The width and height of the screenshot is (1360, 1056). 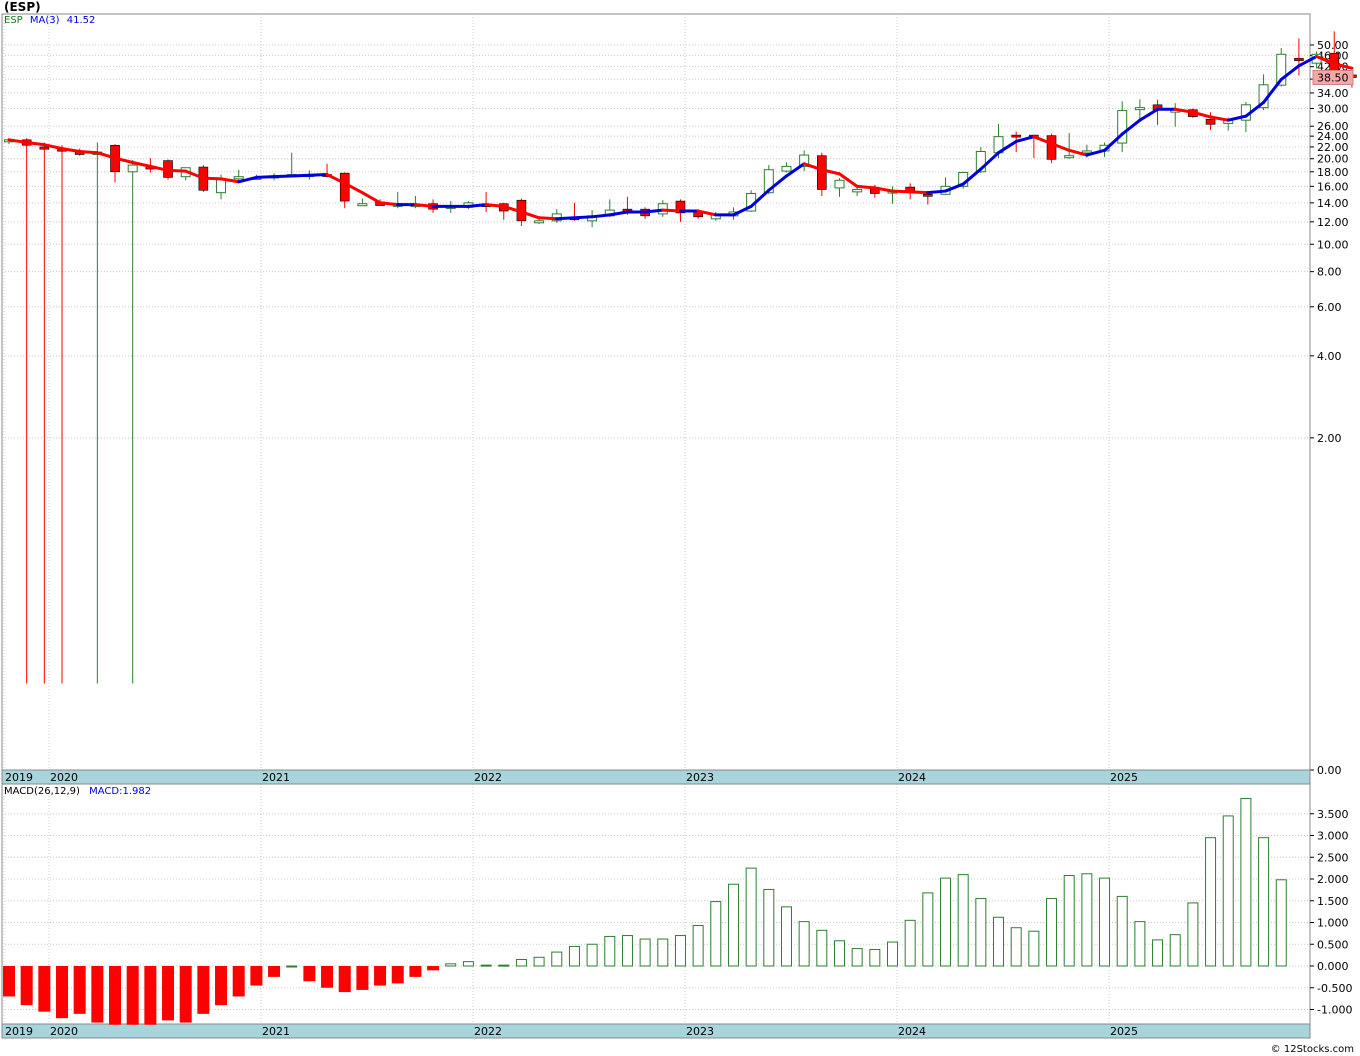 I want to click on price-tick-label: 12.00, so click(x=1333, y=222).